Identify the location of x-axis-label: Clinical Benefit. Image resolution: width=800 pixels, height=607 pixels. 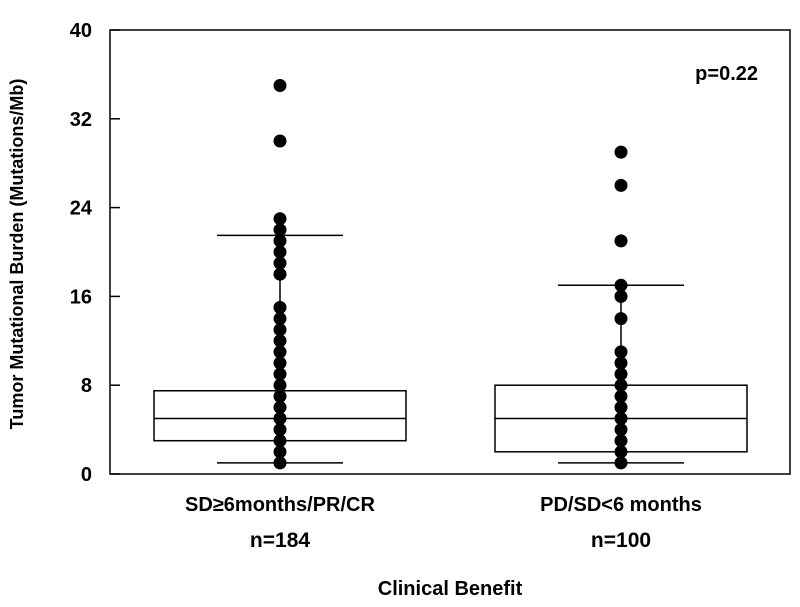
(450, 589).